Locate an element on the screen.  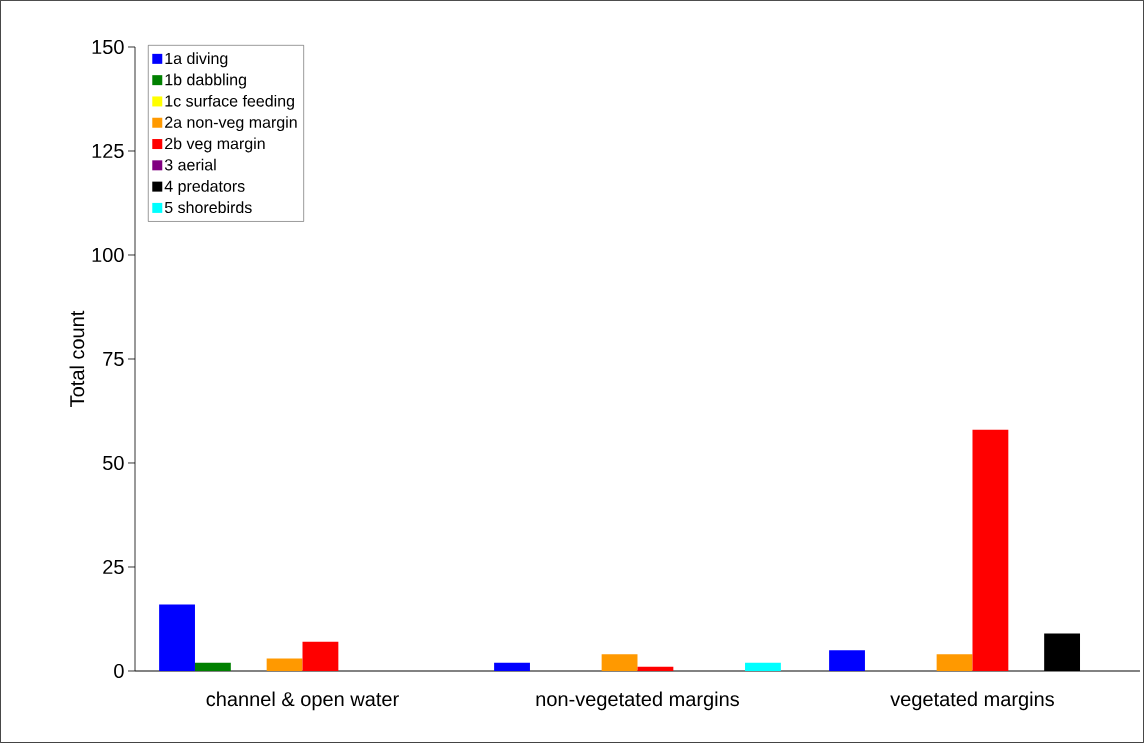
legend-label: 2a non-veg margin is located at coordinates (231, 124).